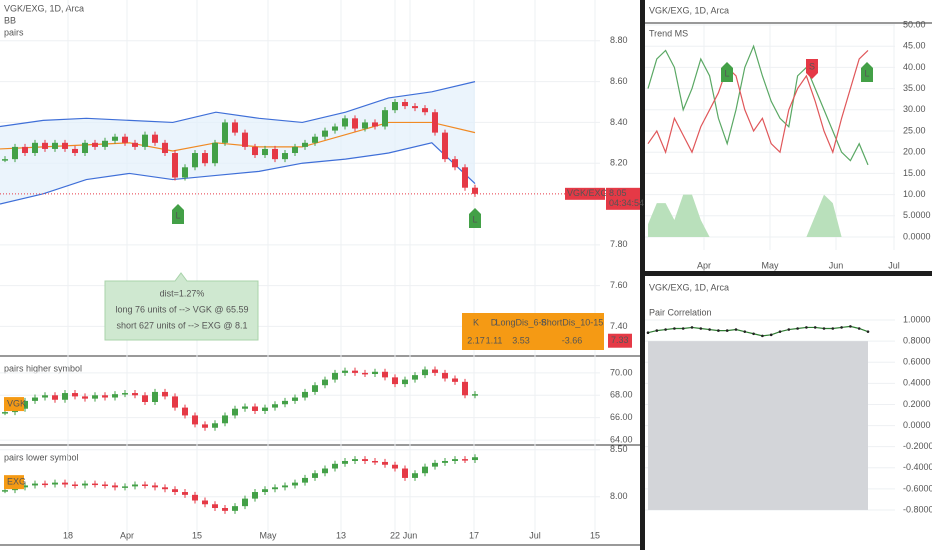 The width and height of the screenshot is (932, 550). Describe the element at coordinates (758, 425) in the screenshot. I see `fill-range` at that location.